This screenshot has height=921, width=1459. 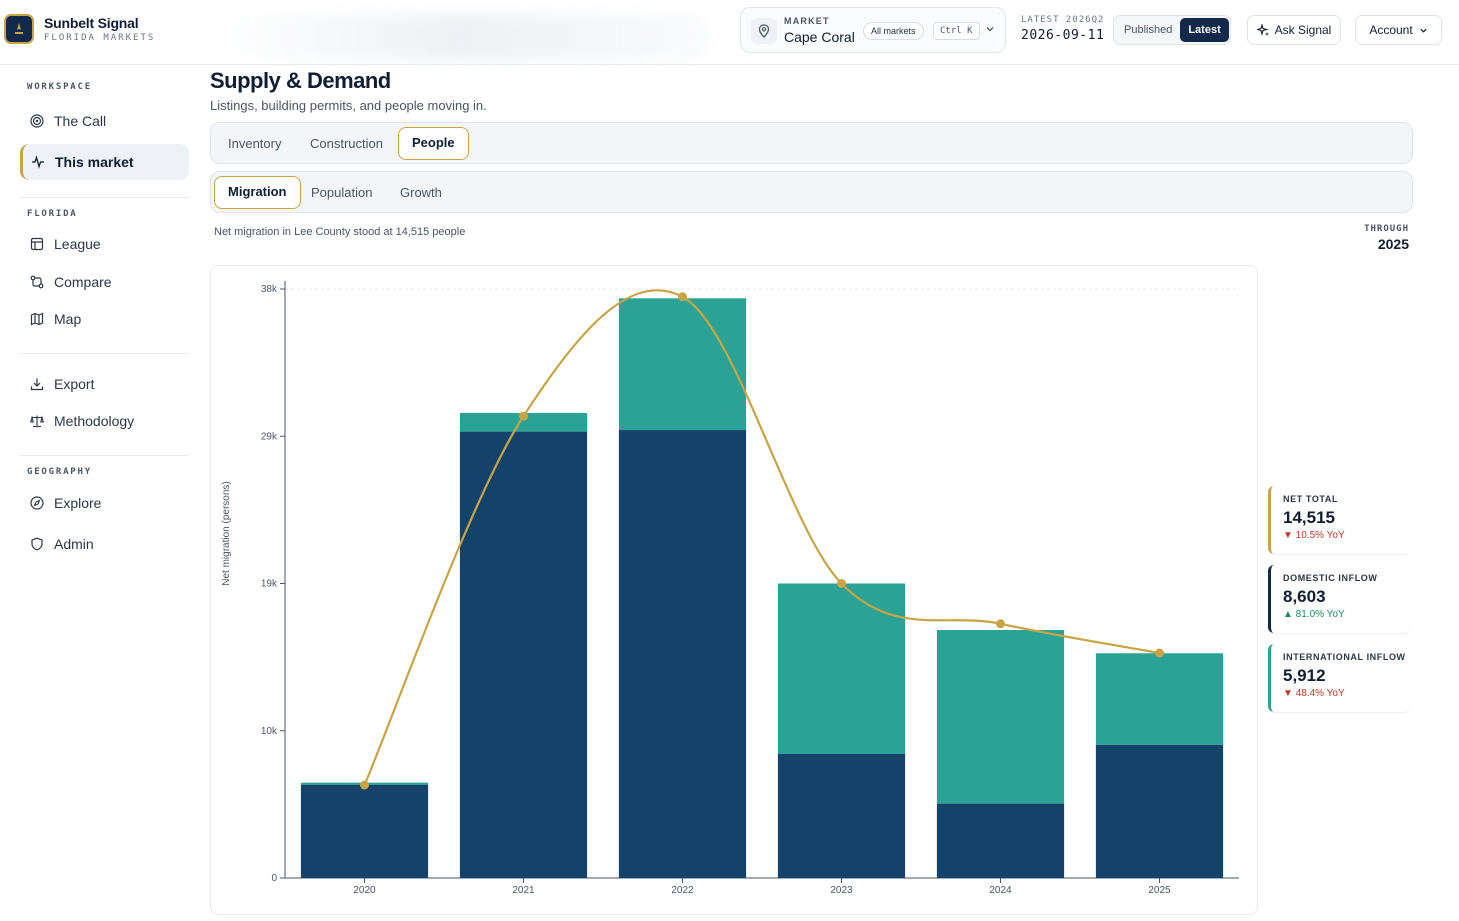 What do you see at coordinates (364, 890) in the screenshot?
I see `x-tick-label: 2020` at bounding box center [364, 890].